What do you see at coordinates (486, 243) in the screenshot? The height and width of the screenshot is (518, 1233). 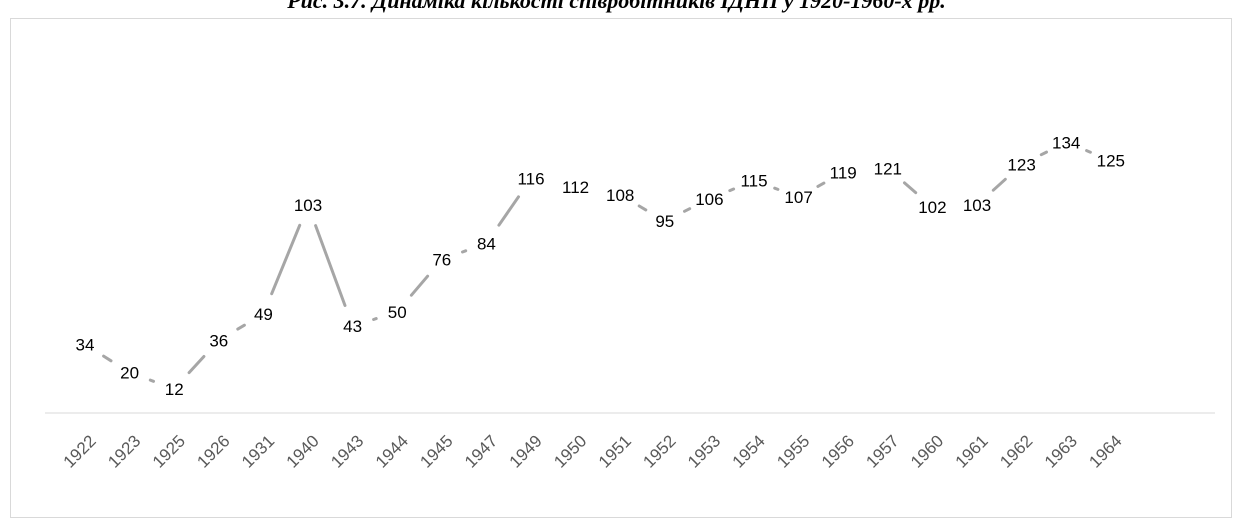 I see `data-label: 84` at bounding box center [486, 243].